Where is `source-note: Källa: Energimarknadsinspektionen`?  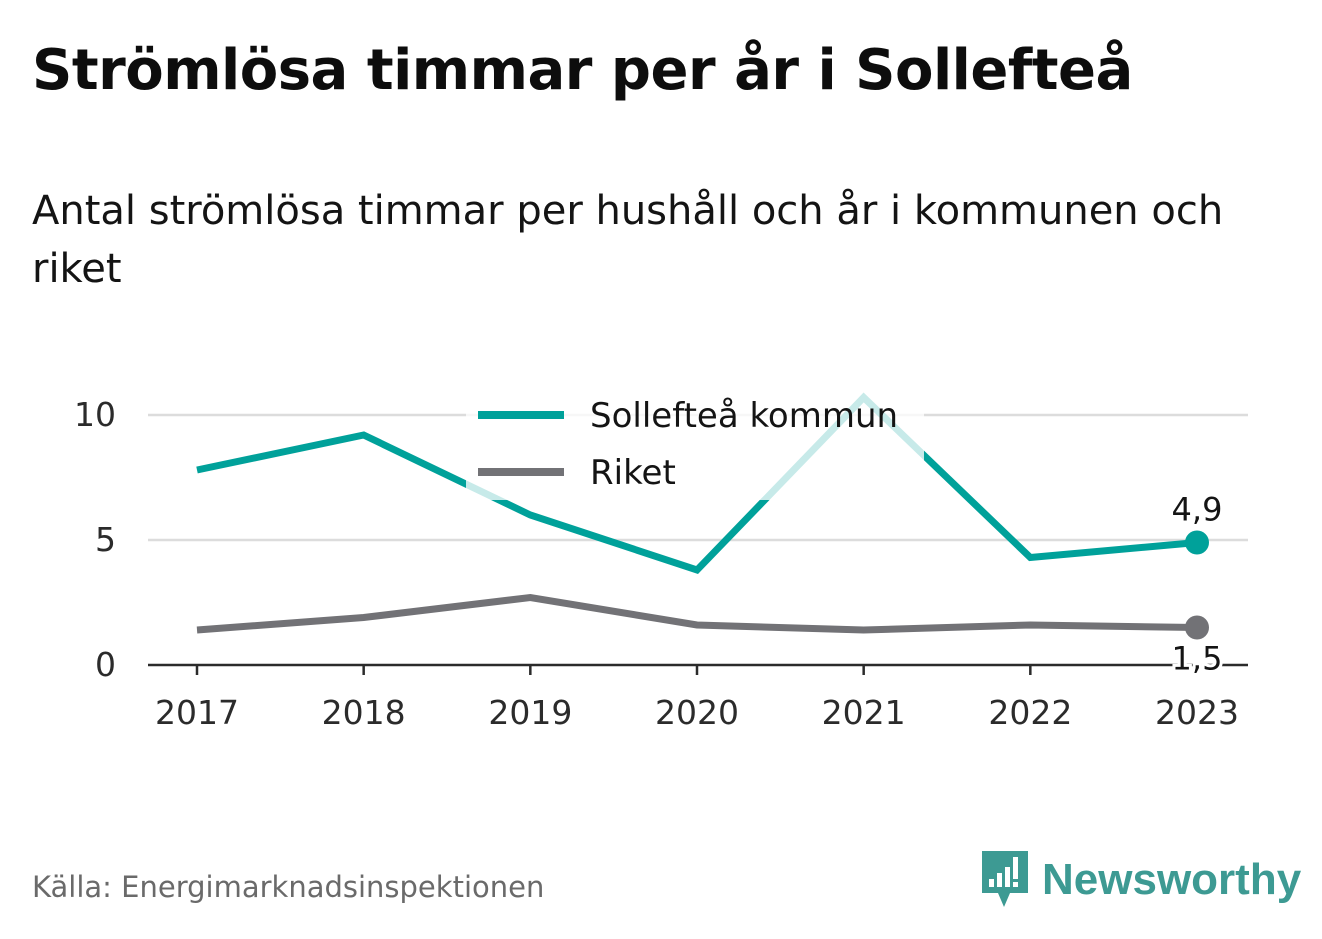 source-note: Källa: Energimarknadsinspektionen is located at coordinates (288, 887).